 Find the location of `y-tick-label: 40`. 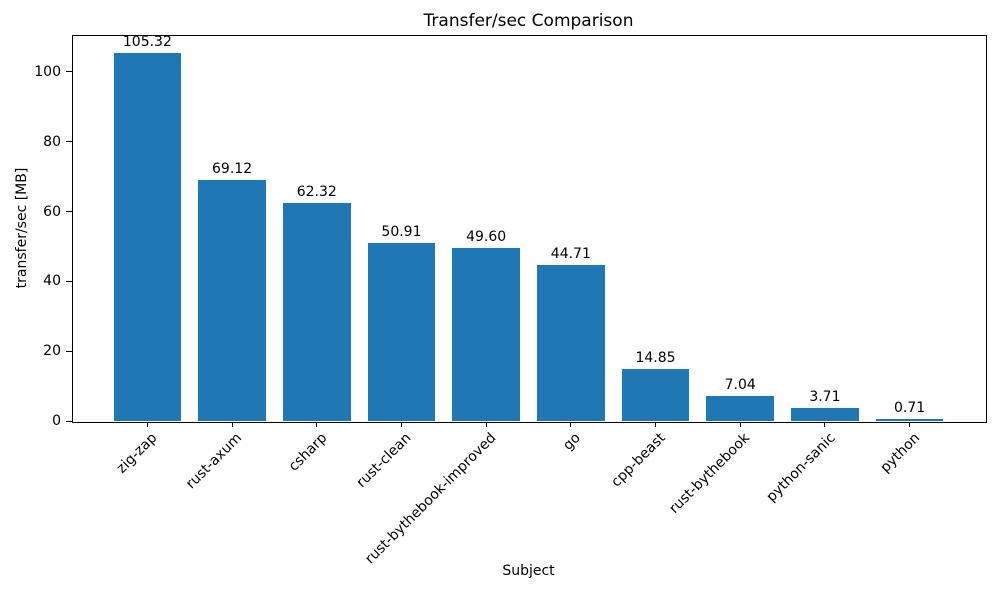

y-tick-label: 40 is located at coordinates (52, 281).